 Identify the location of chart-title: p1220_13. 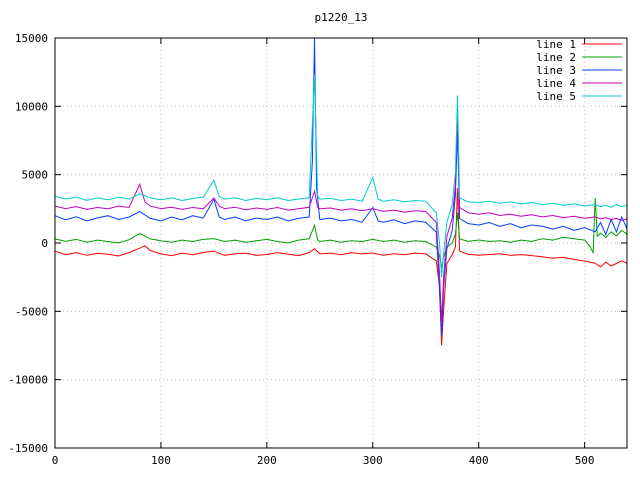
(341, 17).